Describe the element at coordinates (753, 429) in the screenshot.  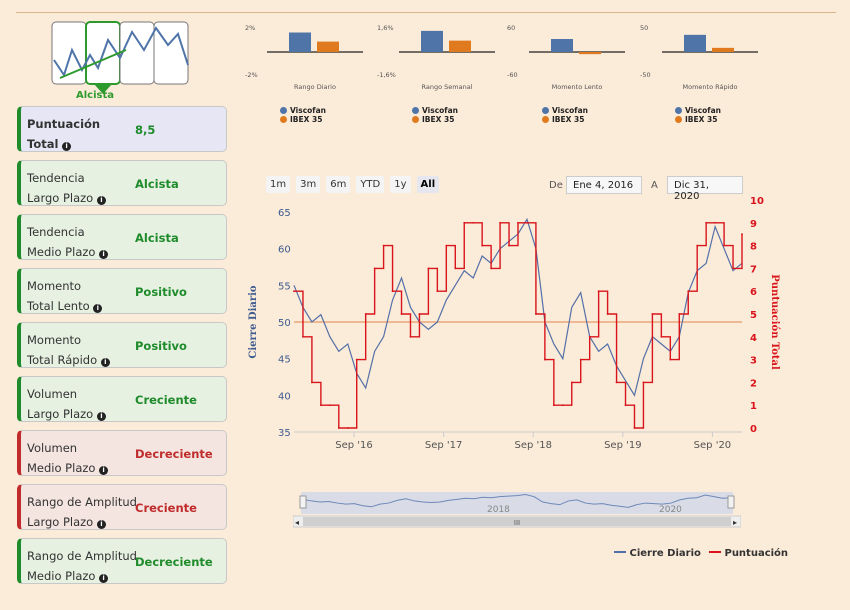
I see `y2-tick-label: 0` at that location.